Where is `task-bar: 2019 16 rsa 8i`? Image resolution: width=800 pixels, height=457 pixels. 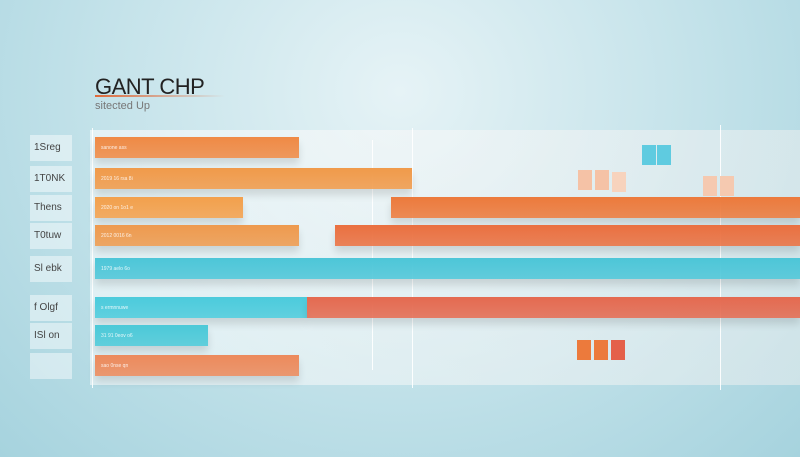 task-bar: 2019 16 rsa 8i is located at coordinates (254, 178).